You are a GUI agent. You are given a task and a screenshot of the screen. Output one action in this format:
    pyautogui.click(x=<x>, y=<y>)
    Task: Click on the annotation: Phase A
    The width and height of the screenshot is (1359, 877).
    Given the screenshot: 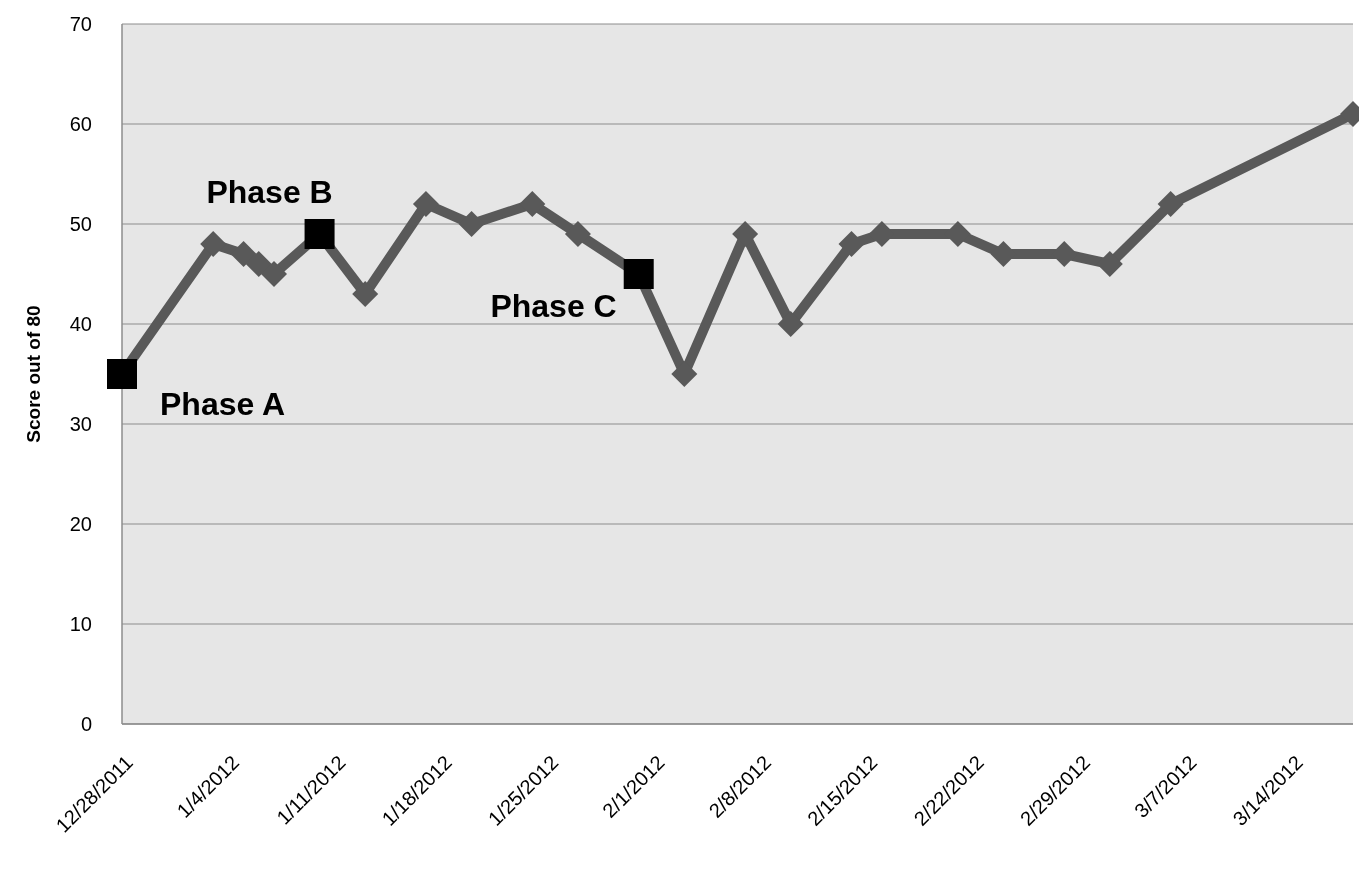 What is the action you would take?
    pyautogui.click(x=223, y=404)
    